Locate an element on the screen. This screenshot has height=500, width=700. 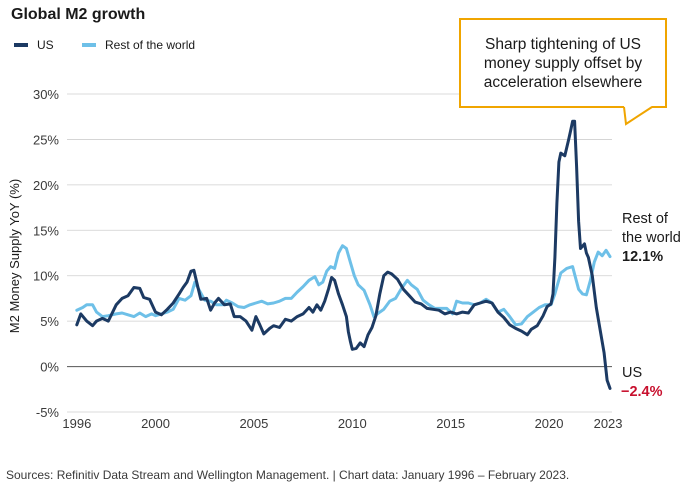
x-tick-label: 2010 is located at coordinates (352, 423).